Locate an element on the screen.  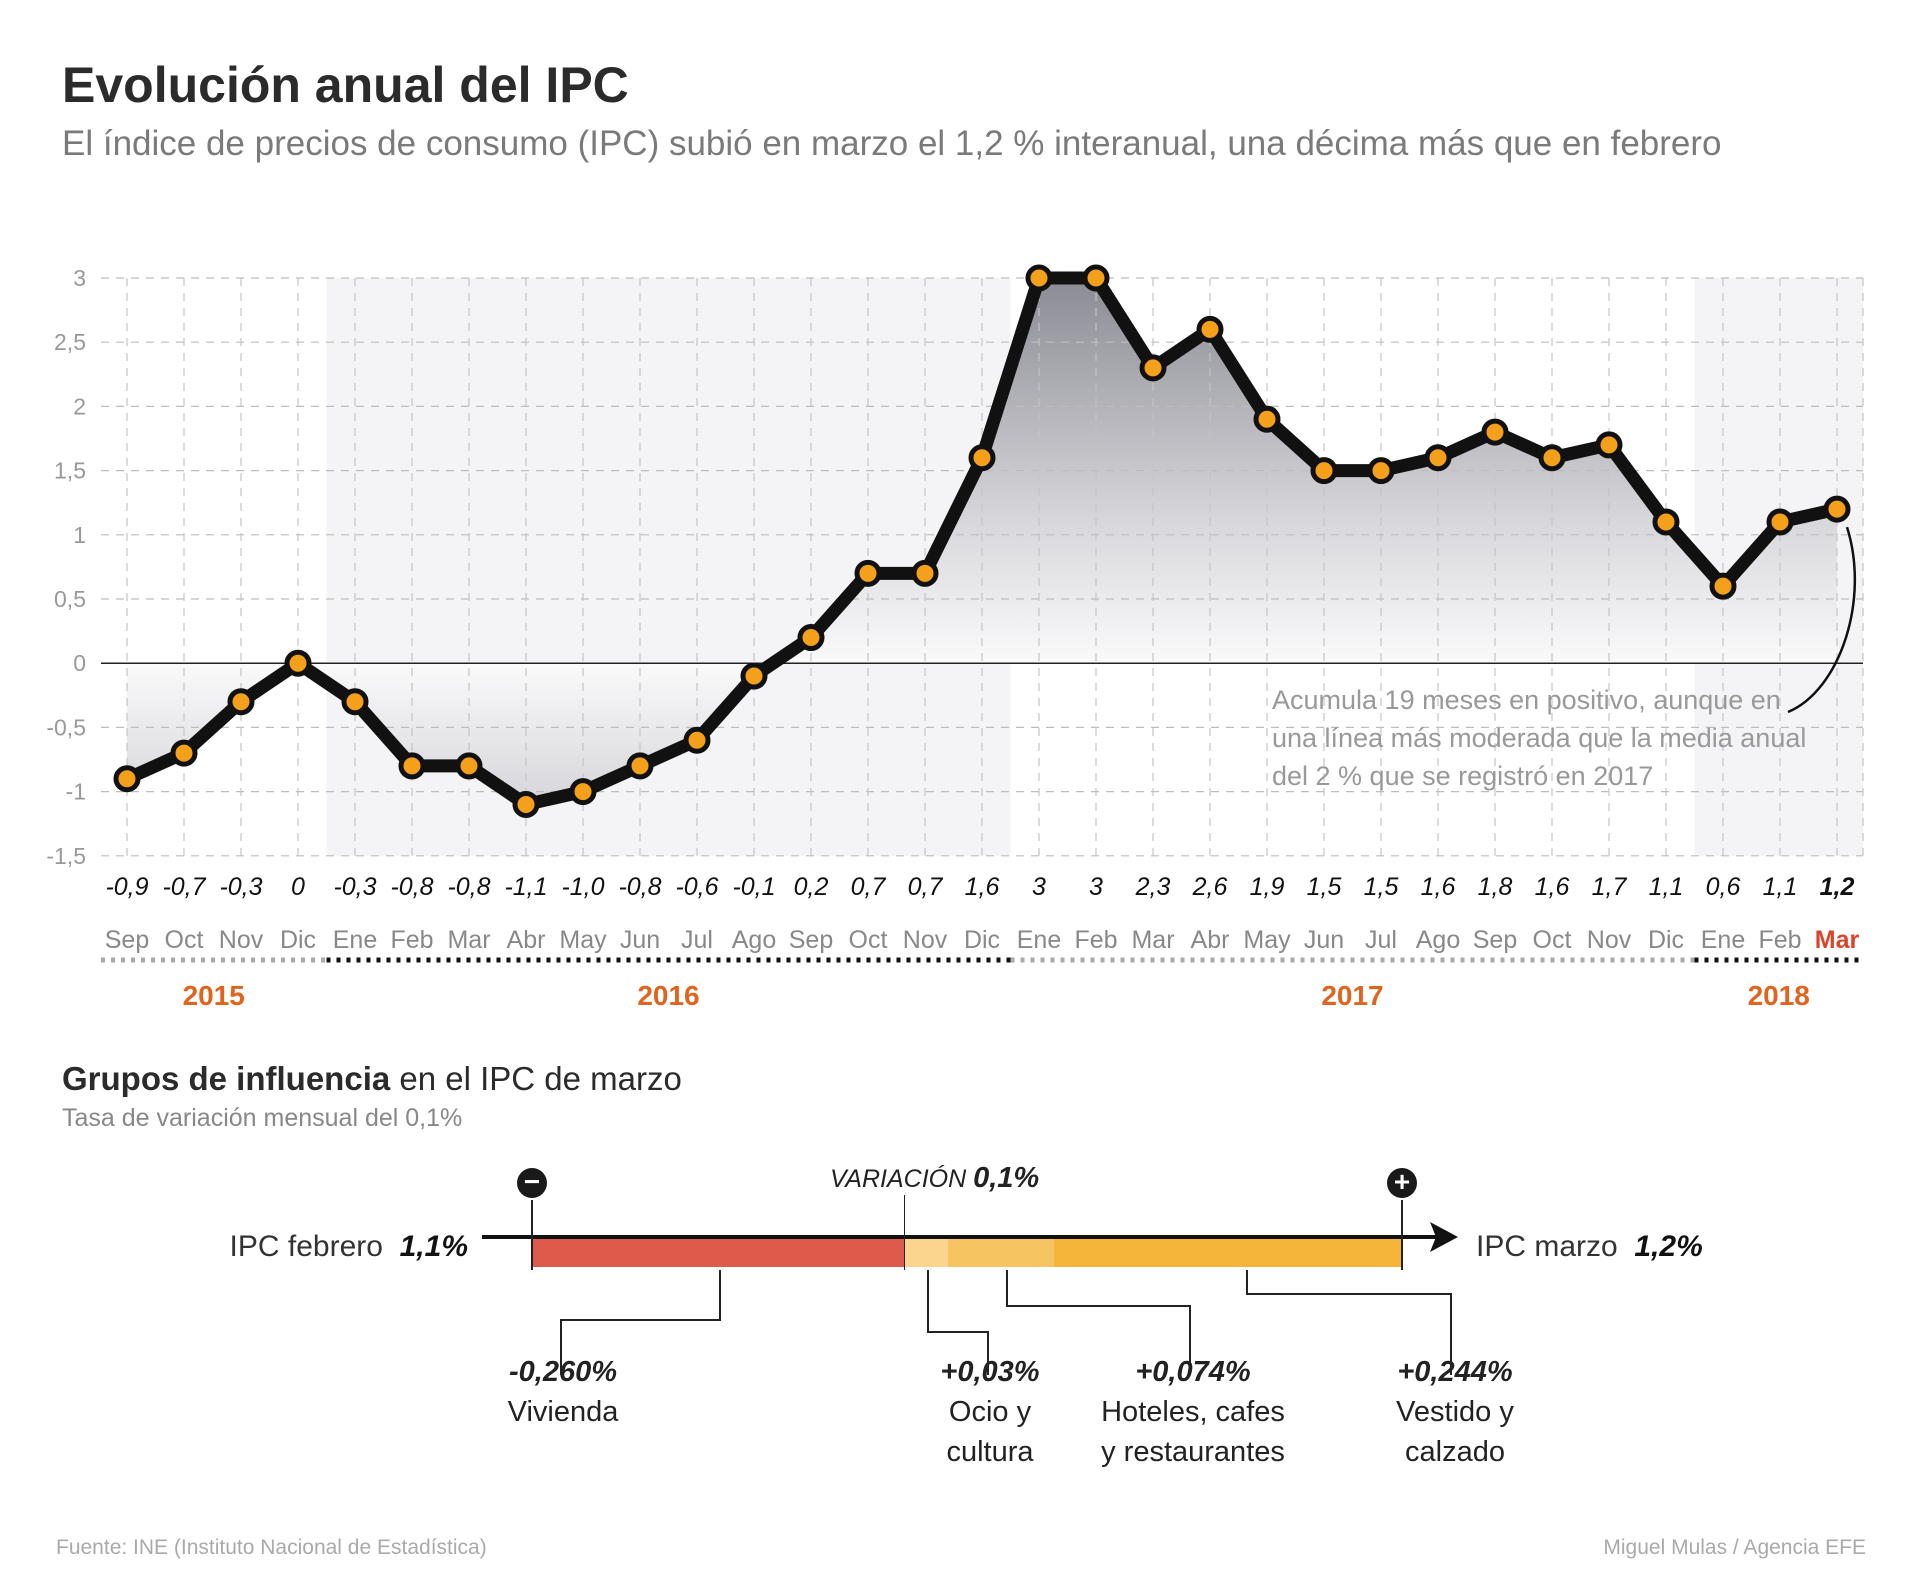
callout-label: Ocio y is located at coordinates (990, 1412).